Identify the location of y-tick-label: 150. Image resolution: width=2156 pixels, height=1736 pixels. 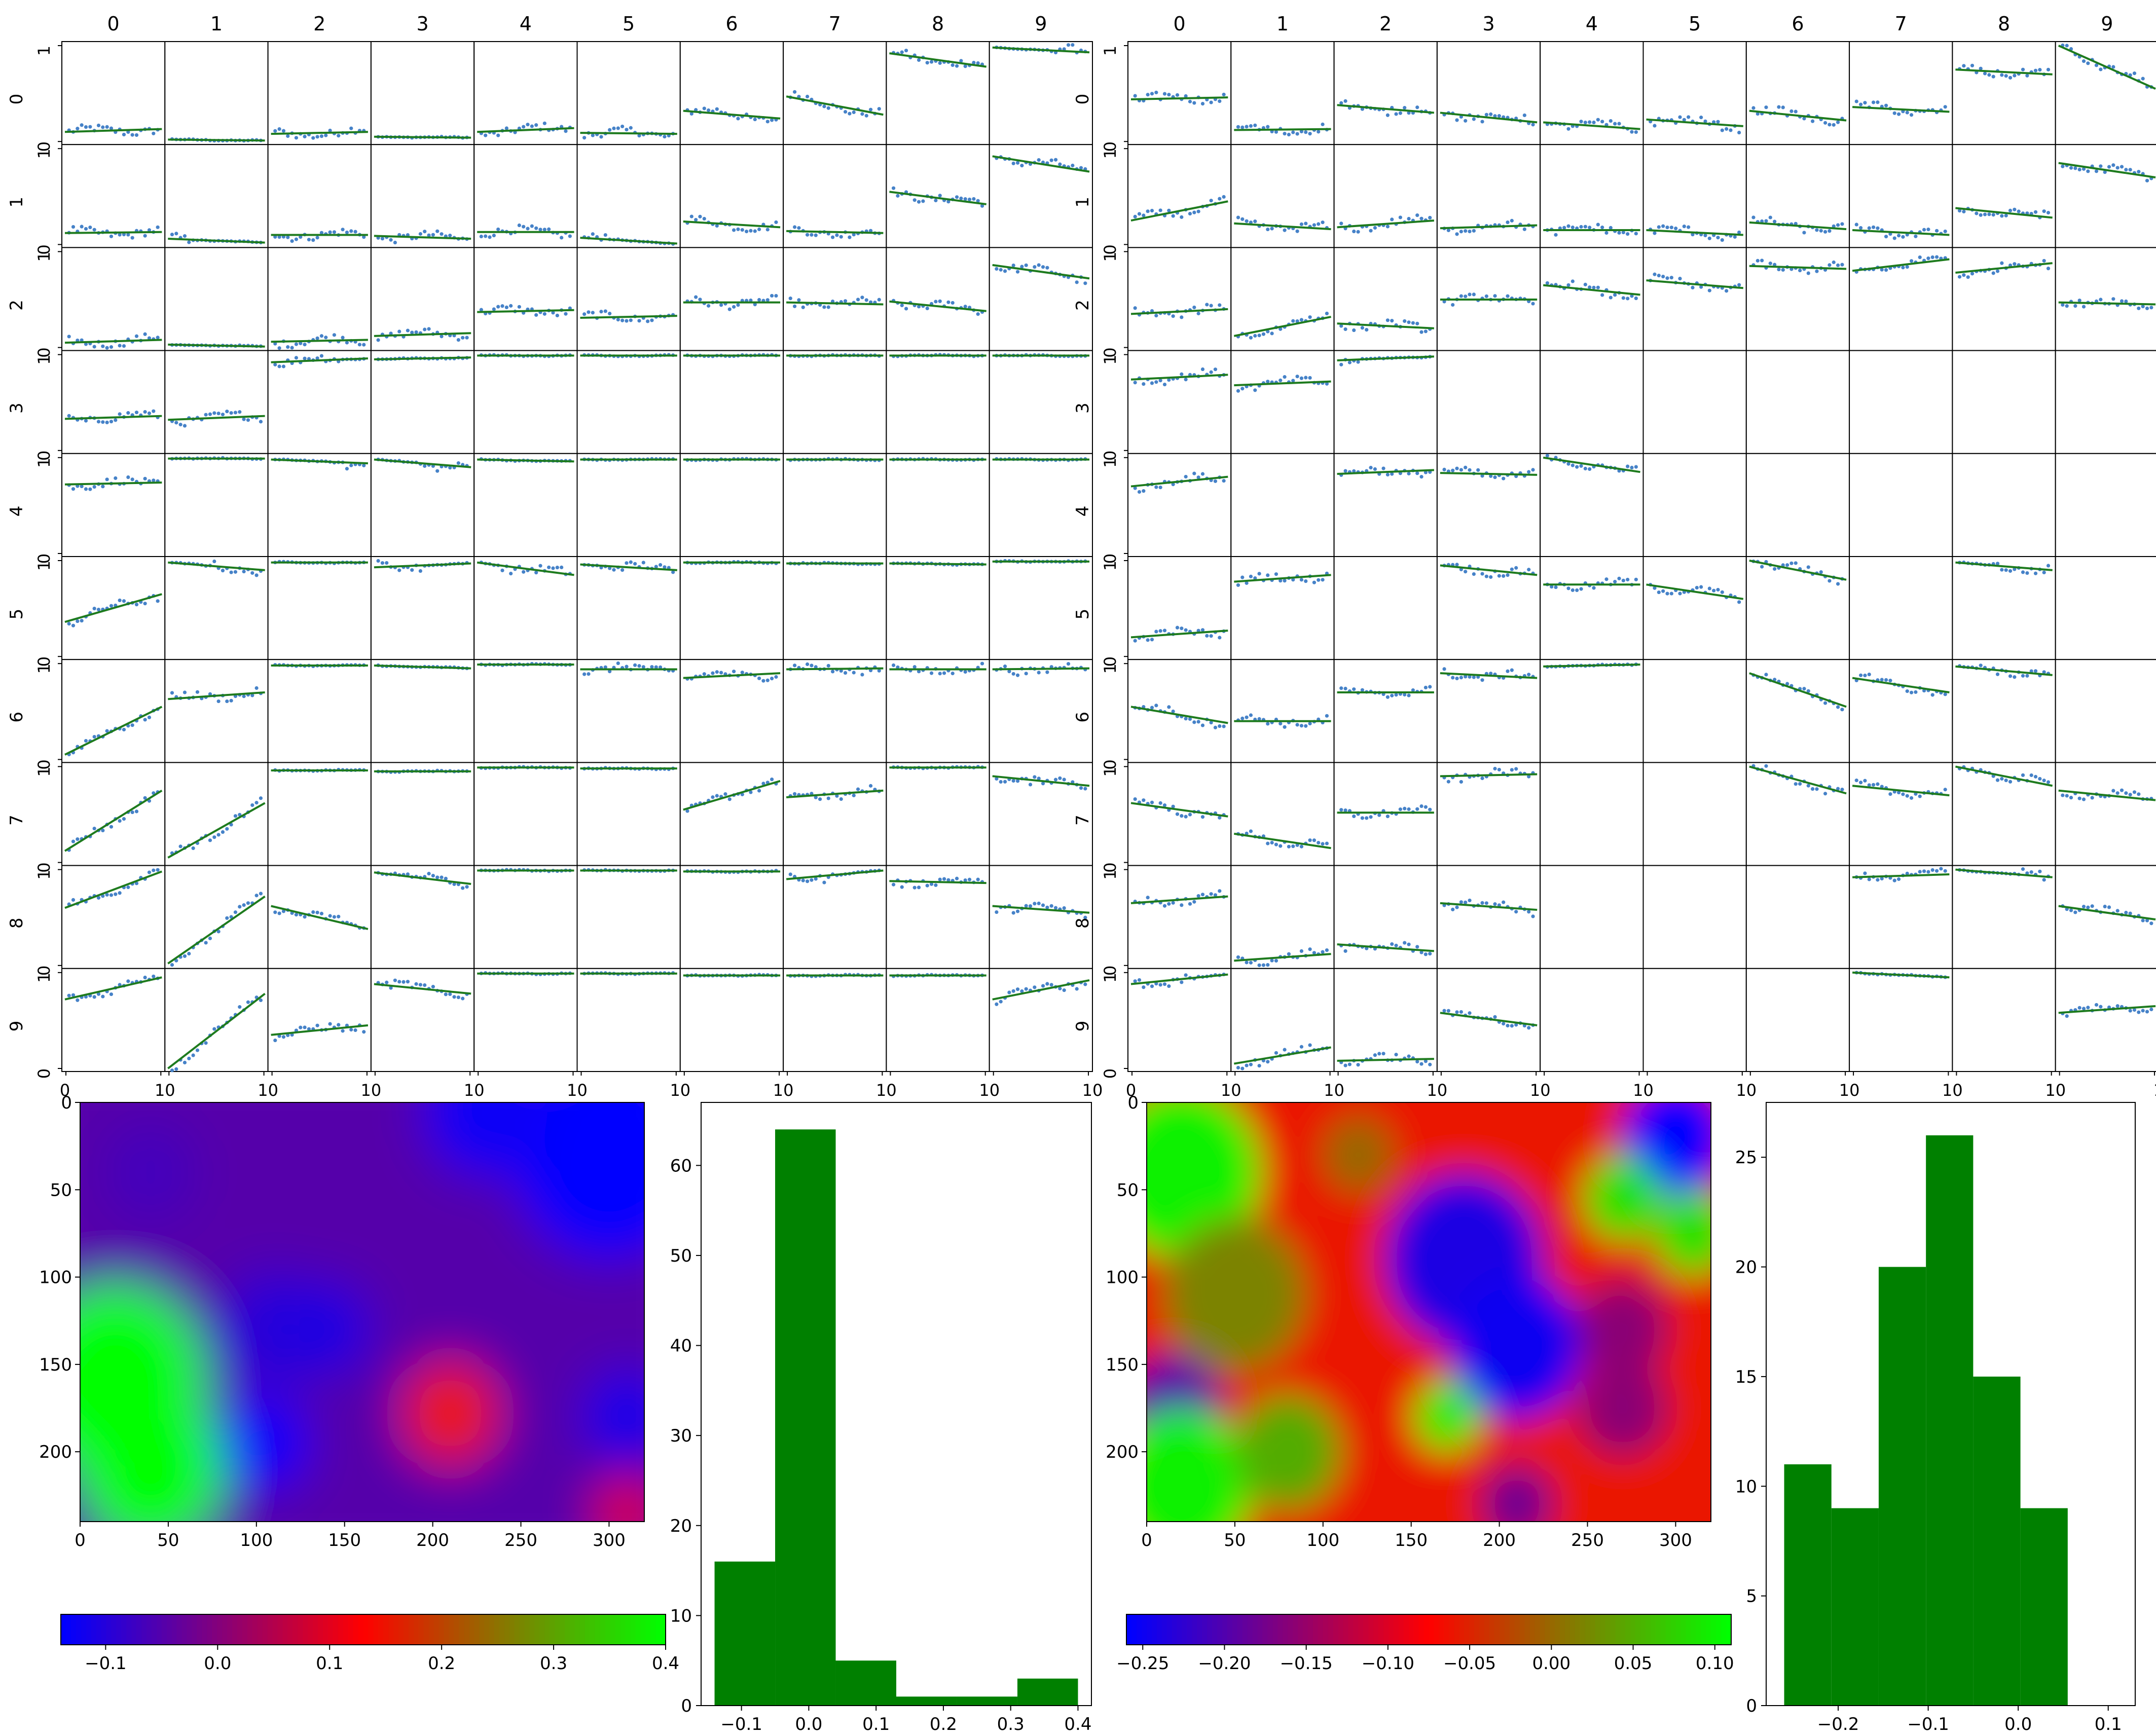
(55, 1365).